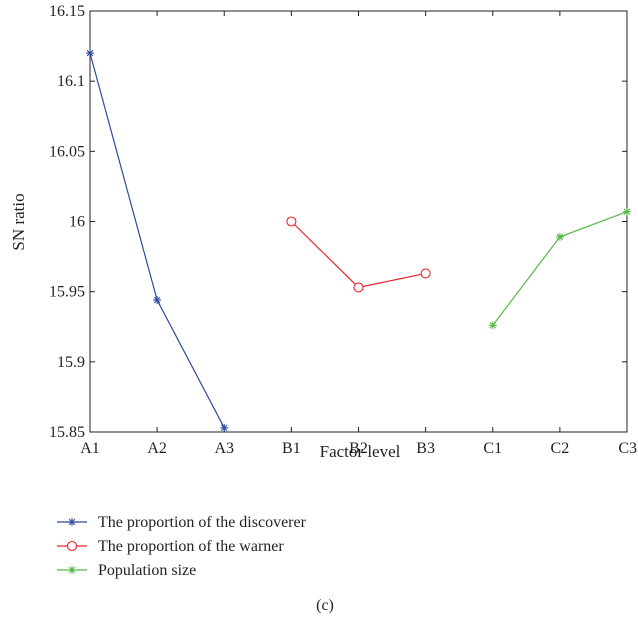 The height and width of the screenshot is (629, 638). What do you see at coordinates (90, 448) in the screenshot?
I see `x-tick-label: A1` at bounding box center [90, 448].